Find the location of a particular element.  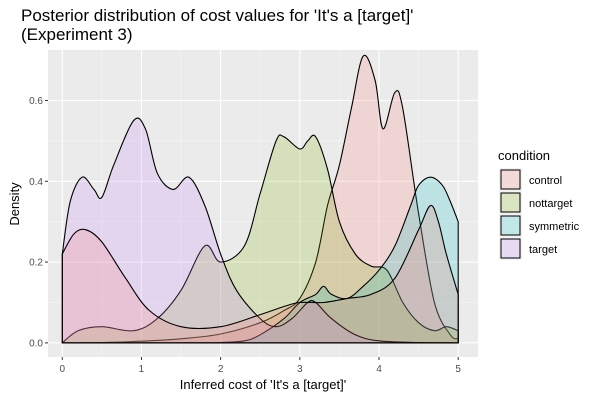

x-tick-label: 5 is located at coordinates (458, 369).